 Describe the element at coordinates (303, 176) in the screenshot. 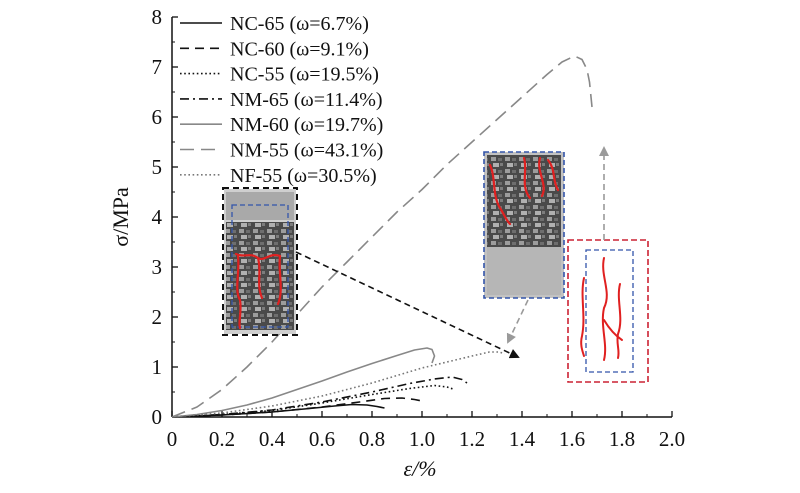

I see `legend-label-nf-55: NF-55 (ω=30.5%)` at that location.